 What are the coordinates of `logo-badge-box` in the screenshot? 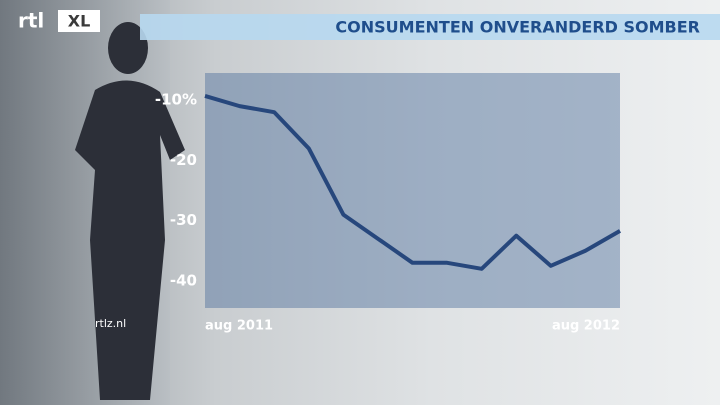 It's located at (79, 21).